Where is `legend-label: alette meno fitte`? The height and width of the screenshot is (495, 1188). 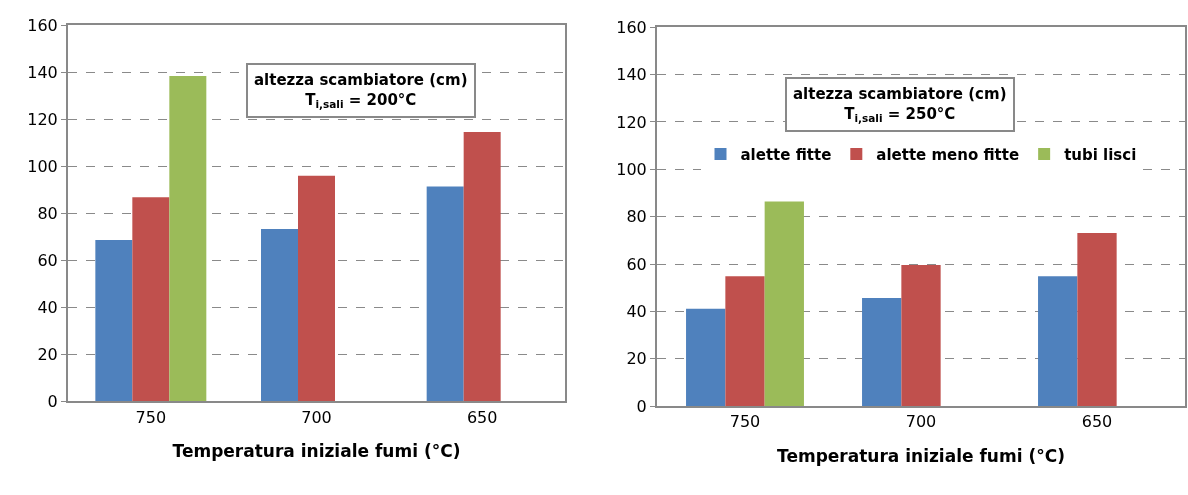
legend-label: alette meno fitte is located at coordinates (948, 154).